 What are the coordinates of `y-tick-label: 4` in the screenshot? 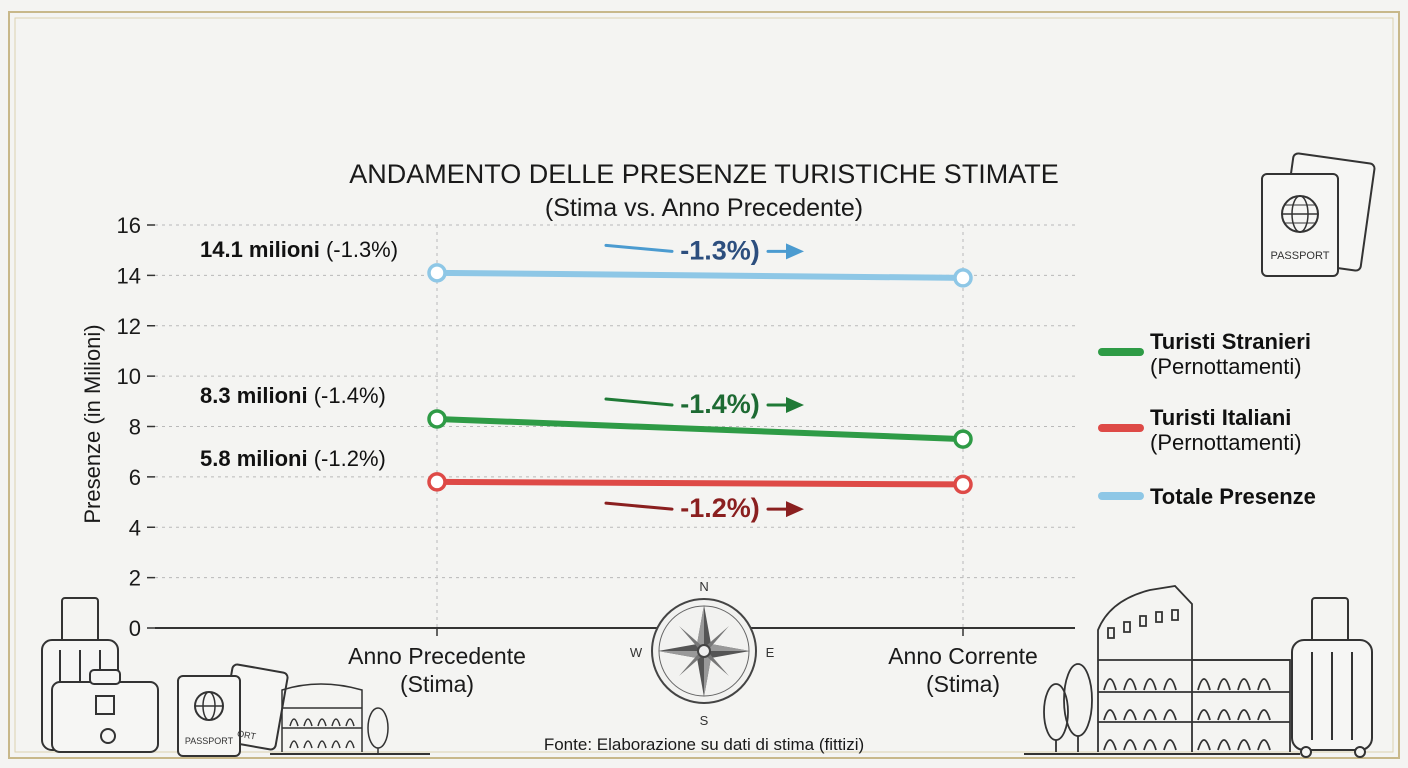 It's located at (135, 527).